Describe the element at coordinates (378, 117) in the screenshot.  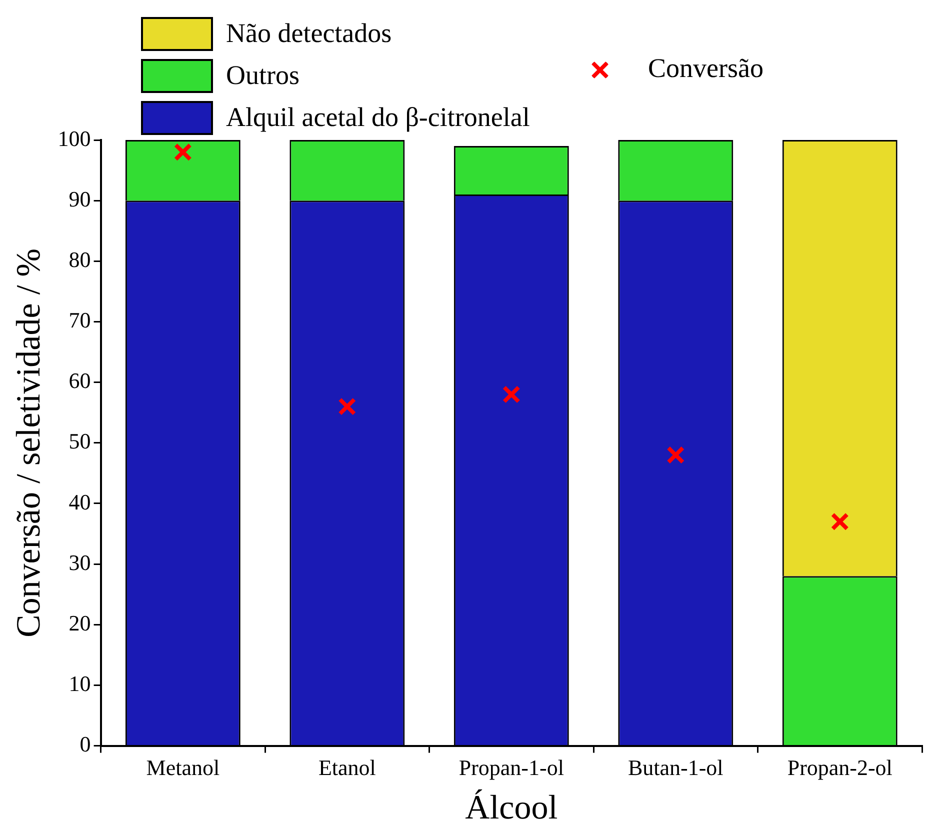
I see `legend-label: Alquil acetal do β-citronelal` at that location.